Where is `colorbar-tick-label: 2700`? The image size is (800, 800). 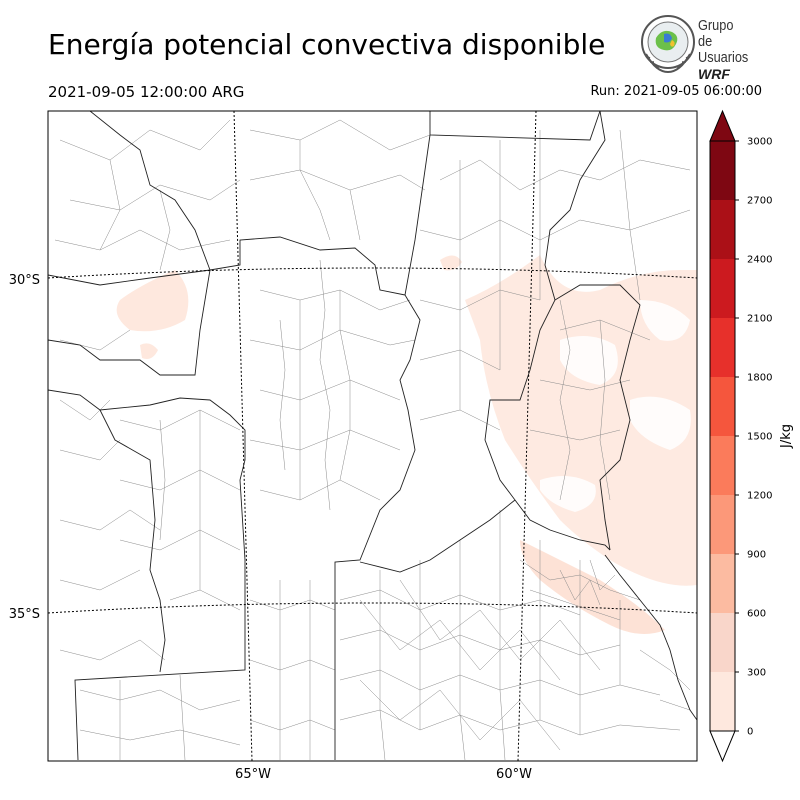 colorbar-tick-label: 2700 is located at coordinates (759, 201).